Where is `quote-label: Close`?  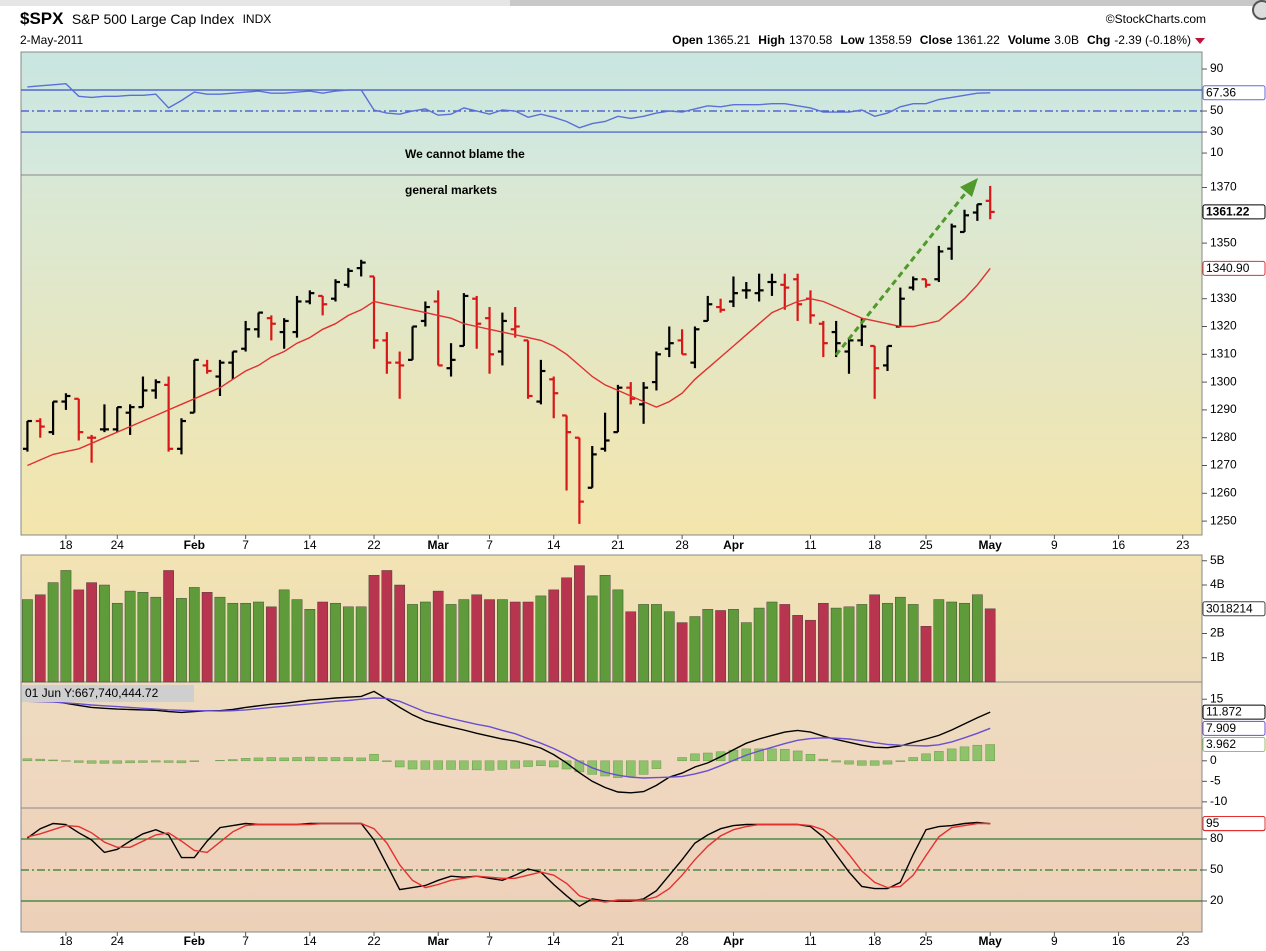
quote-label: Close is located at coordinates (936, 40).